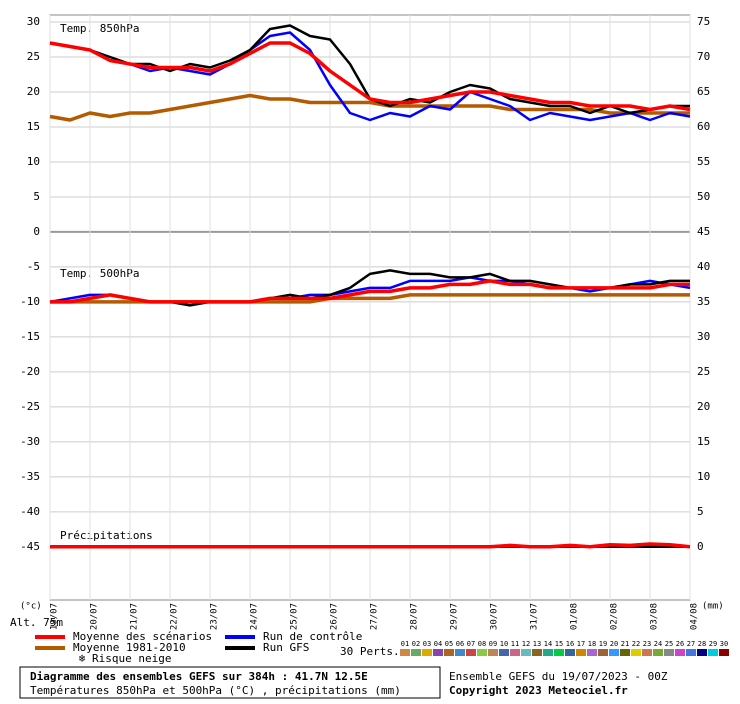 The width and height of the screenshot is (740, 704). What do you see at coordinates (471, 644) in the screenshot?
I see `pert-label: 07` at bounding box center [471, 644].